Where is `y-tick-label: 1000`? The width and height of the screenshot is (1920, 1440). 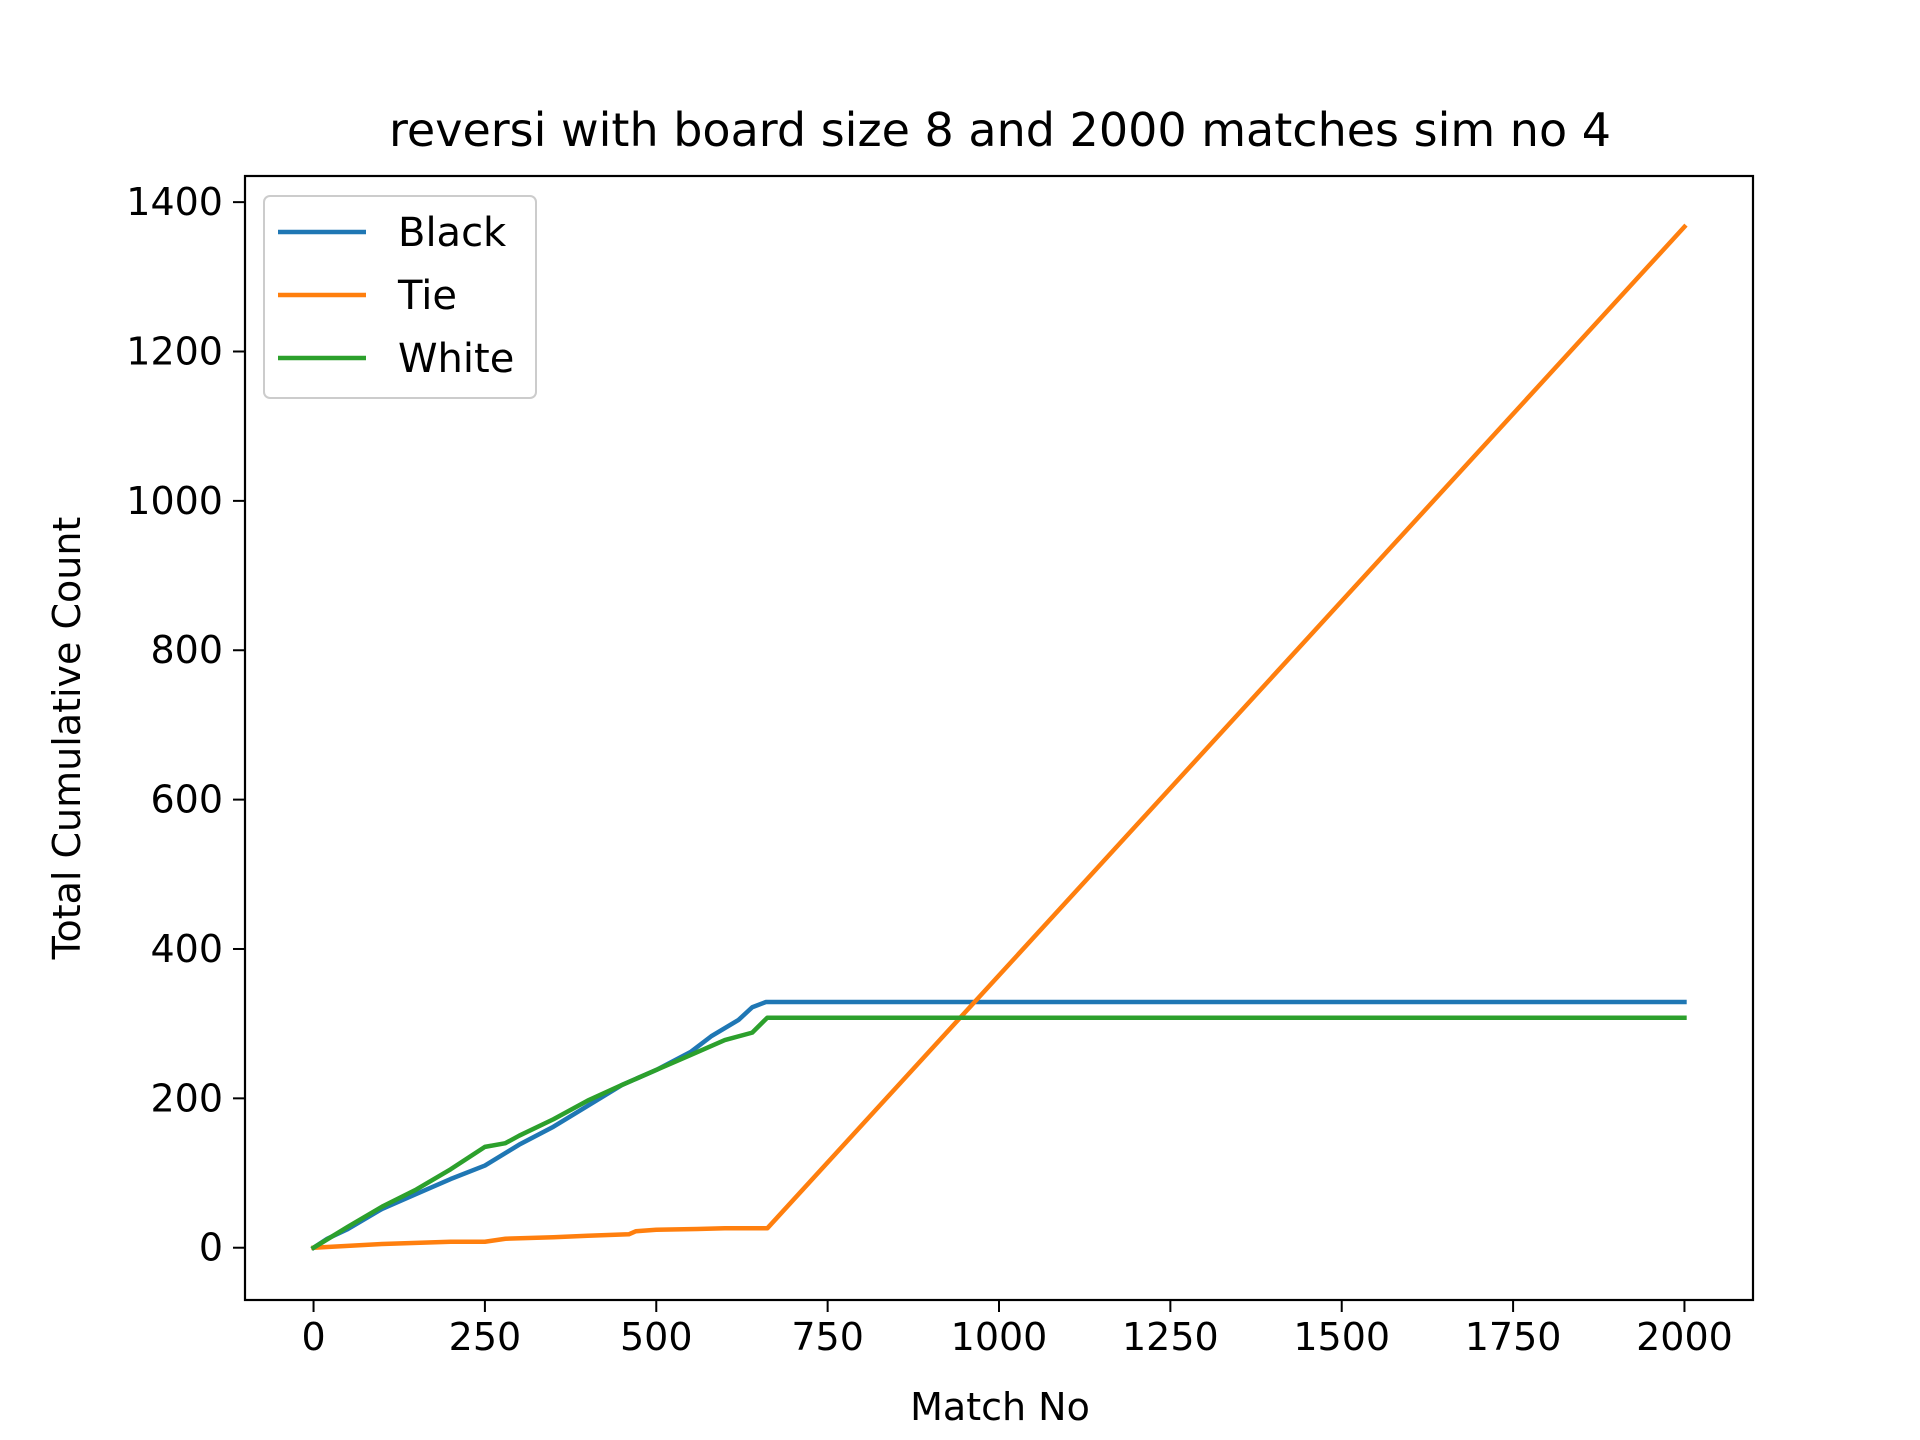
y-tick-label: 1000 is located at coordinates (174, 501).